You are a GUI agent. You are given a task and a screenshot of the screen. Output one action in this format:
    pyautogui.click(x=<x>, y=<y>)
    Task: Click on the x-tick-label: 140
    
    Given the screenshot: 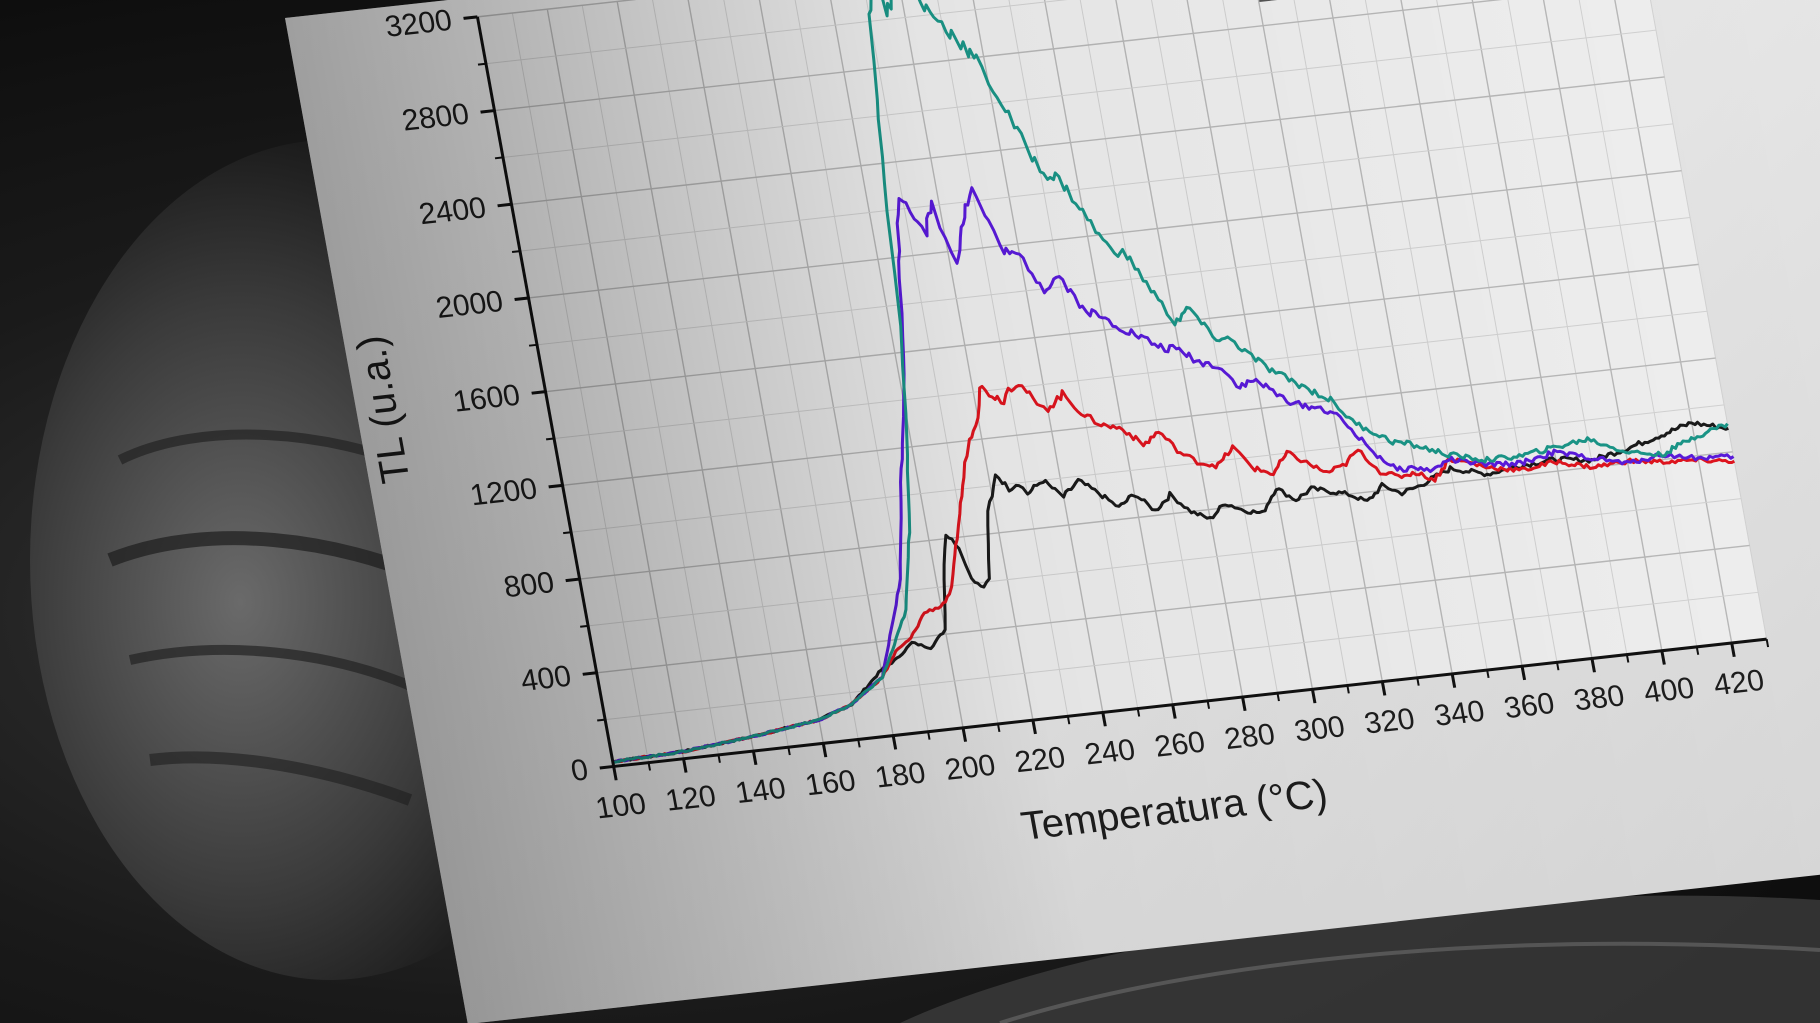 What is the action you would take?
    pyautogui.click(x=761, y=791)
    